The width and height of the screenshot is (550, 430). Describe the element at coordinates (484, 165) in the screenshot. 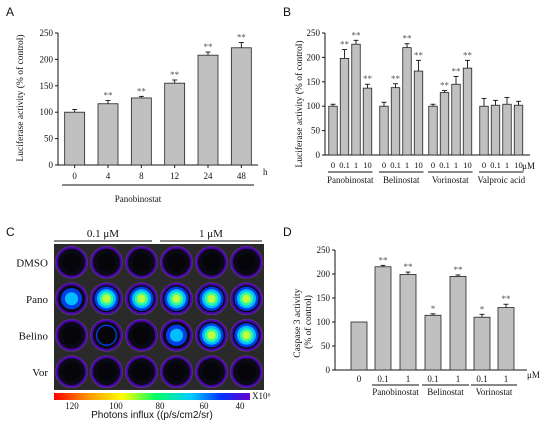

I see `panel-b-xtick-label: 0` at that location.